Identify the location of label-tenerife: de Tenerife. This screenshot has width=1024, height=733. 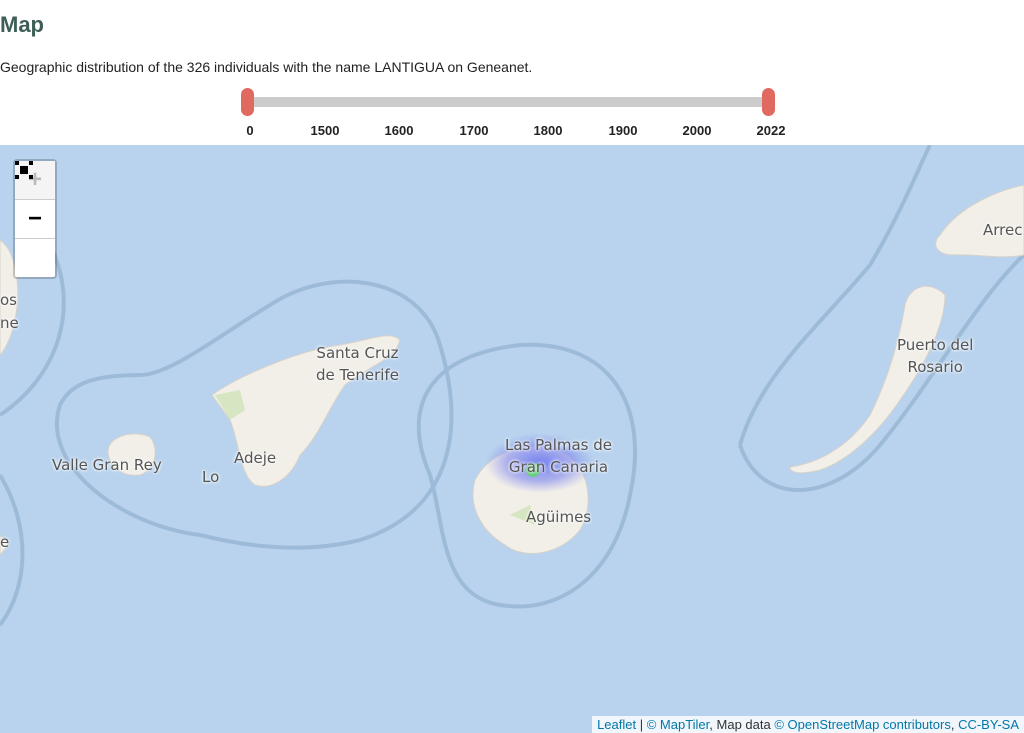
(357, 375).